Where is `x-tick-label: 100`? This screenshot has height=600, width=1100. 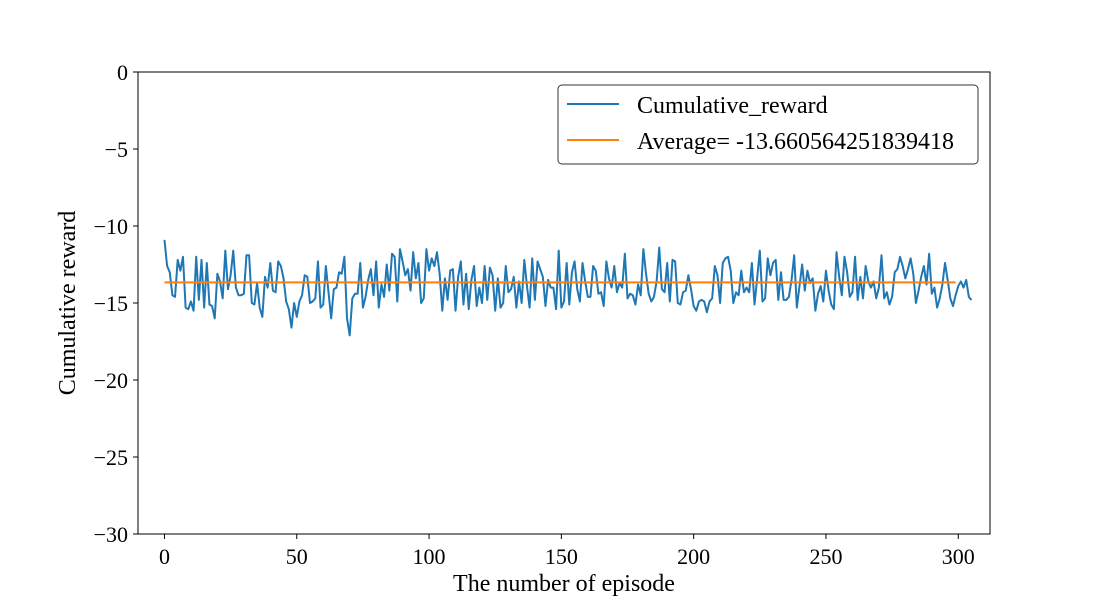
x-tick-label: 100 is located at coordinates (429, 556).